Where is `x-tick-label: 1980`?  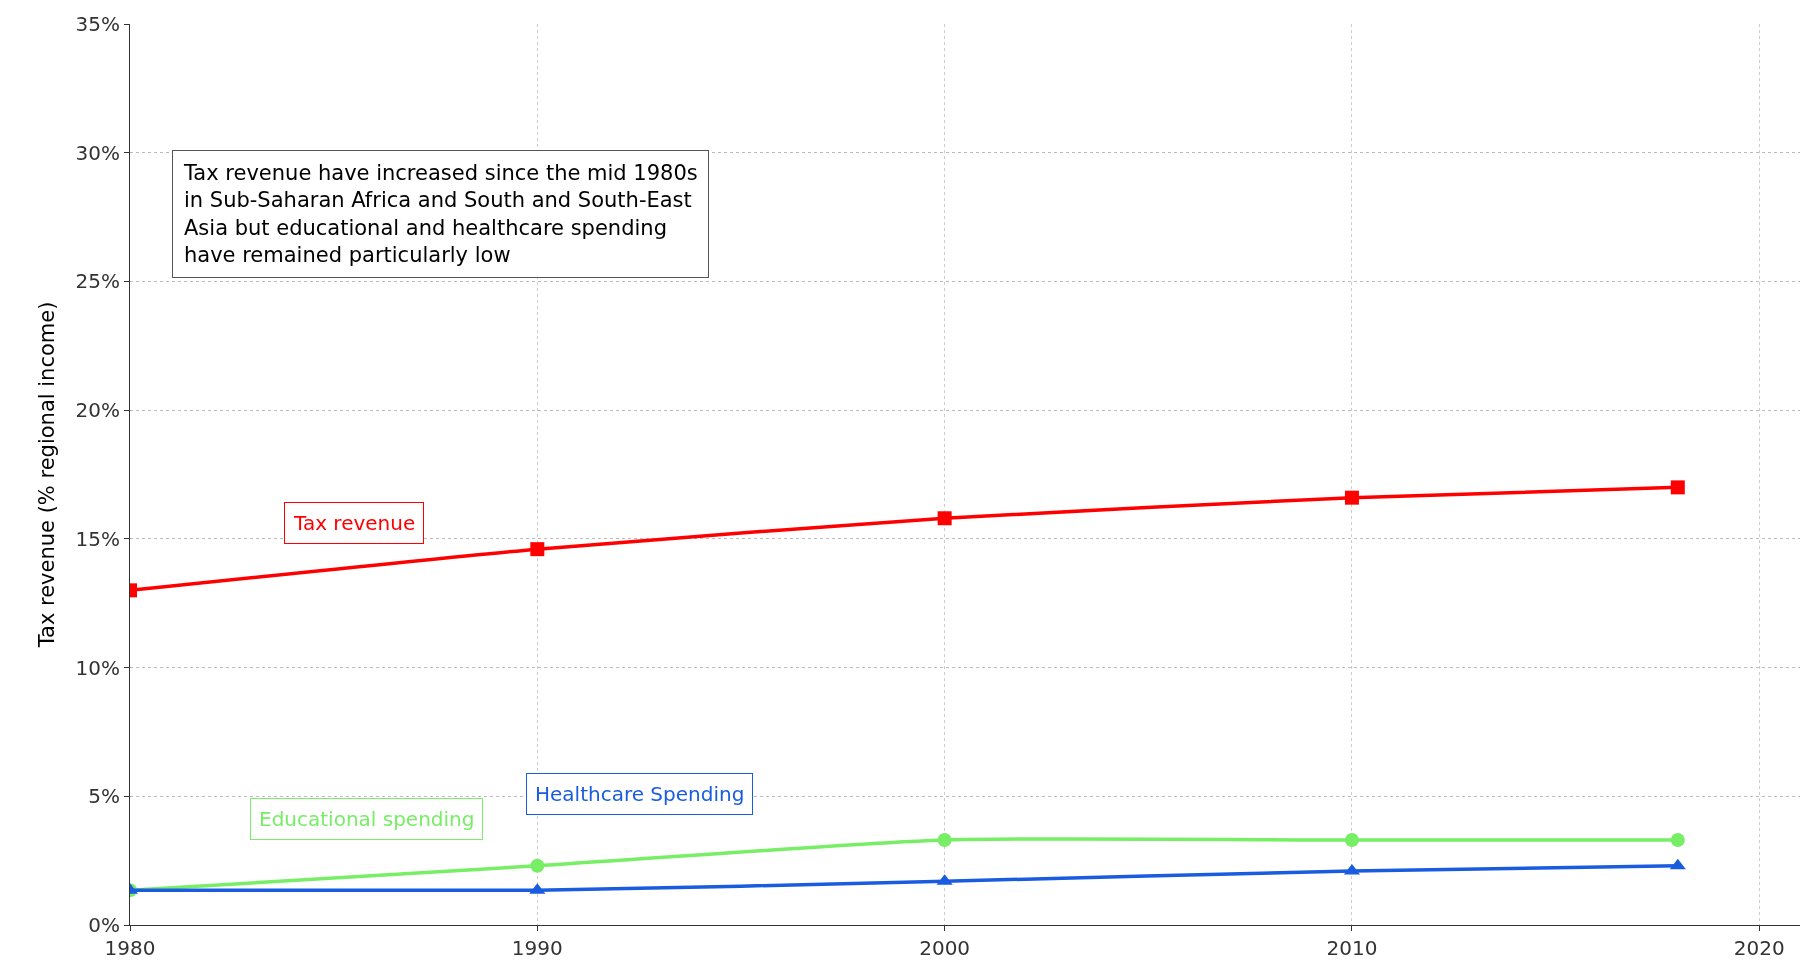 x-tick-label: 1980 is located at coordinates (130, 948).